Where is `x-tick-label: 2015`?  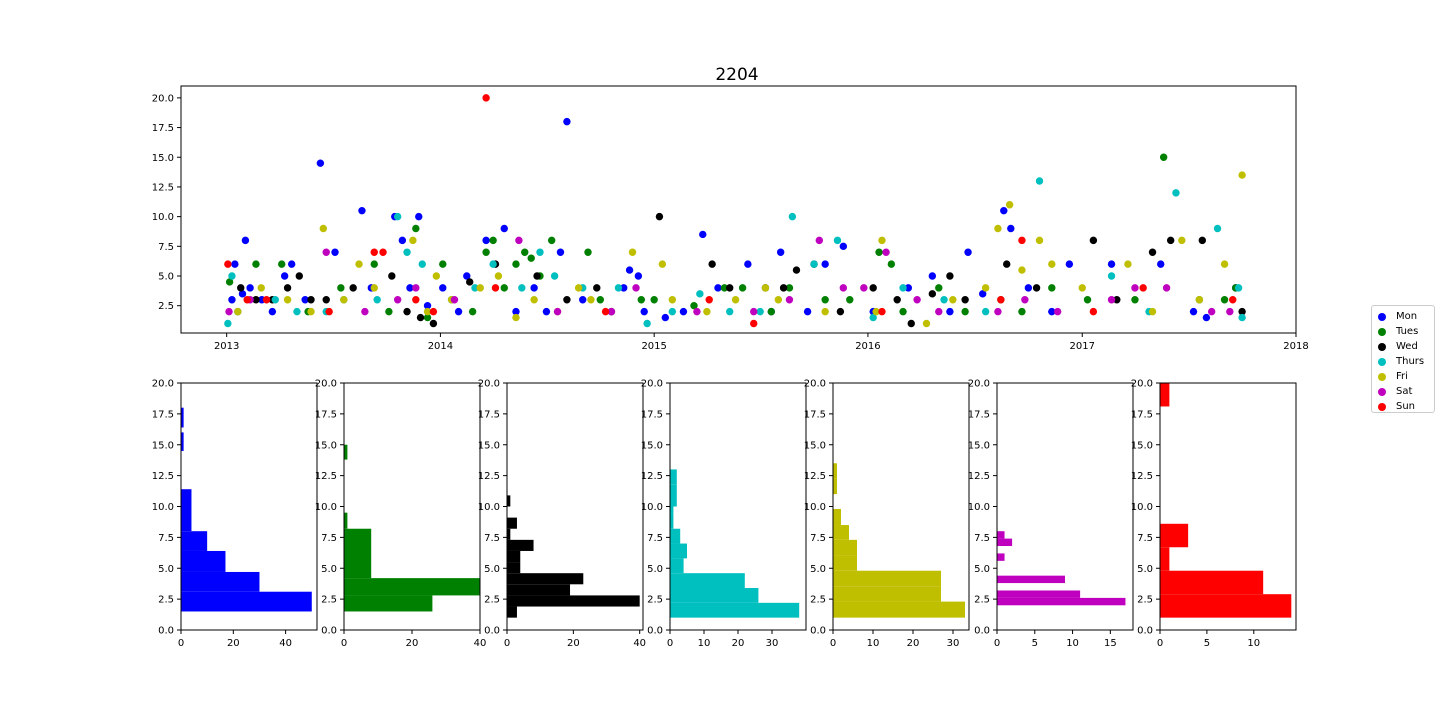 x-tick-label: 2015 is located at coordinates (653, 346).